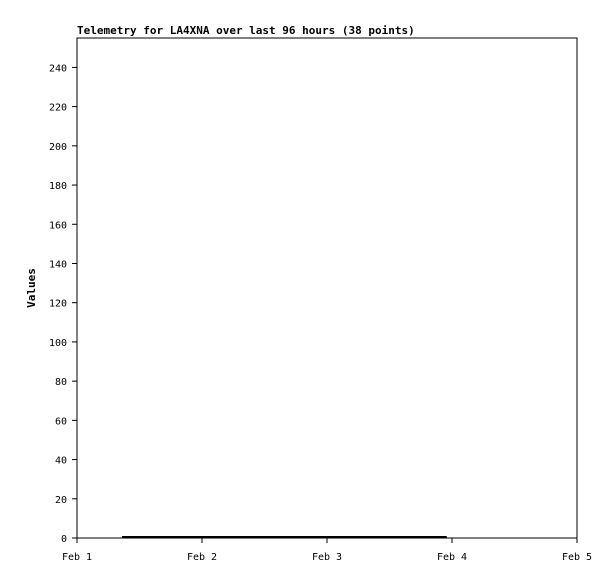  Describe the element at coordinates (58, 225) in the screenshot. I see `y-tick-label: 160` at that location.